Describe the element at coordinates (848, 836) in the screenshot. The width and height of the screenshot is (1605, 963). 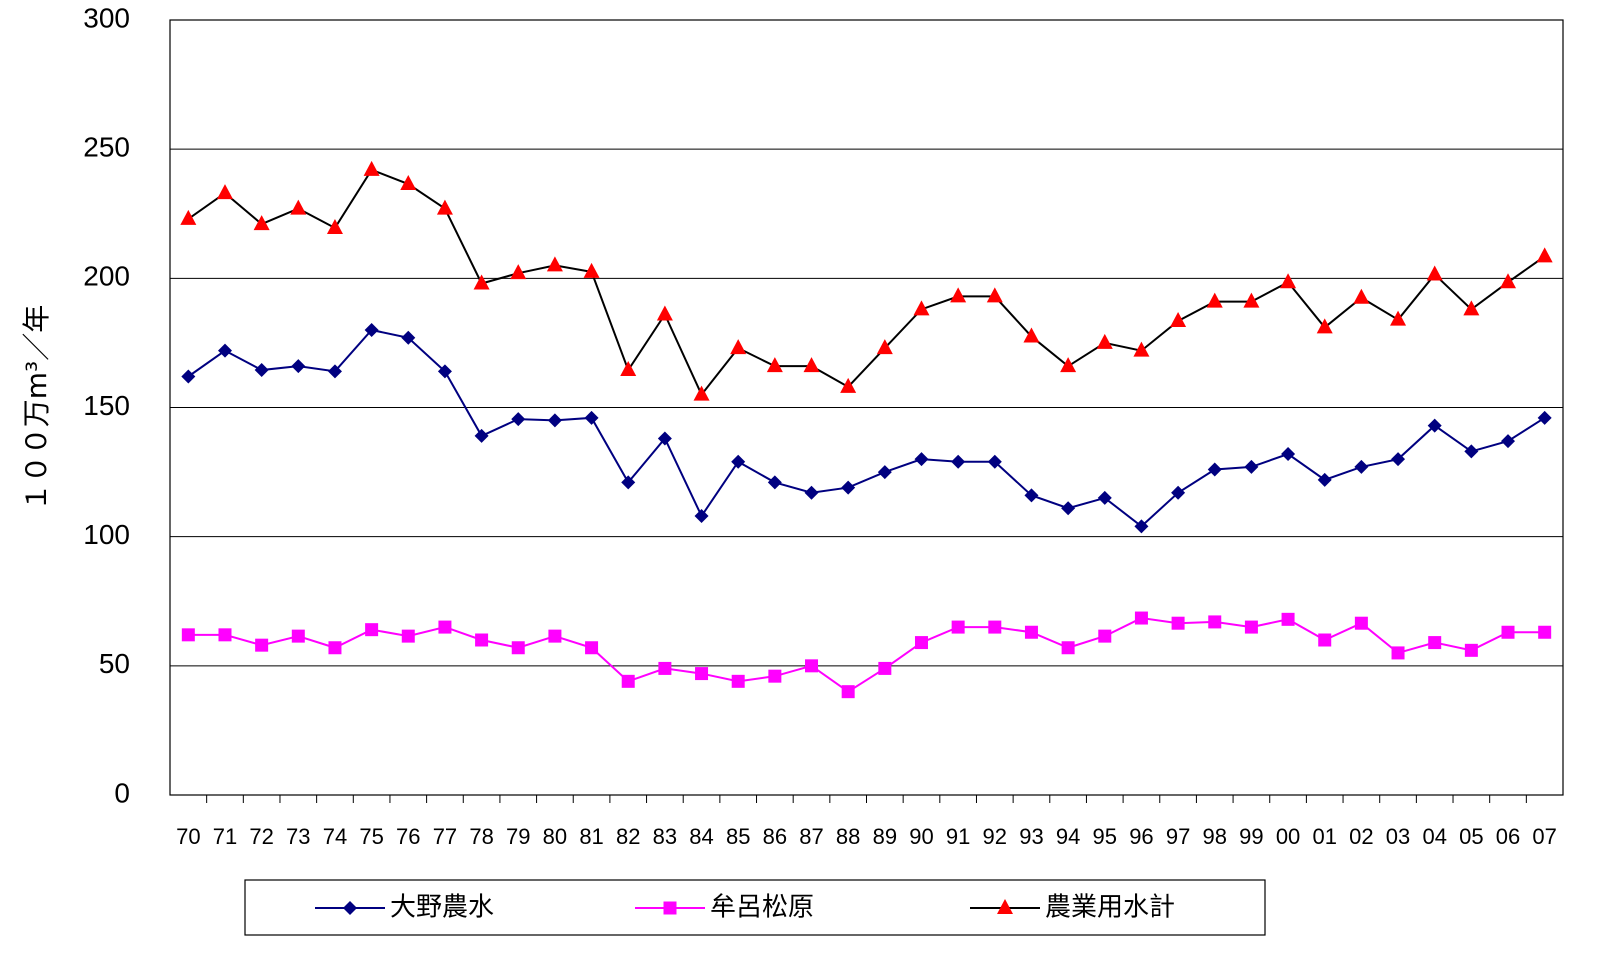
I see `x-tick-label: 88` at that location.